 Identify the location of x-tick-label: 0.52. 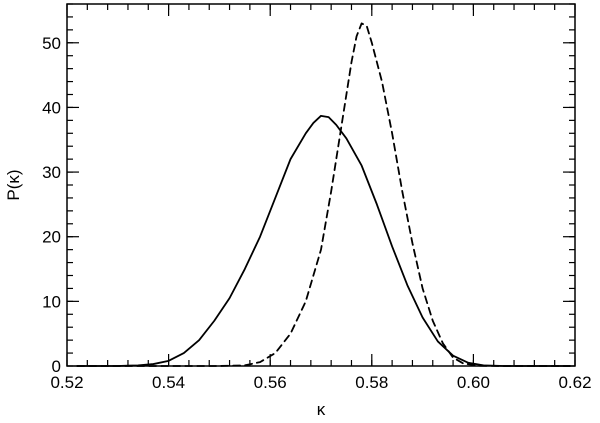
(66, 382).